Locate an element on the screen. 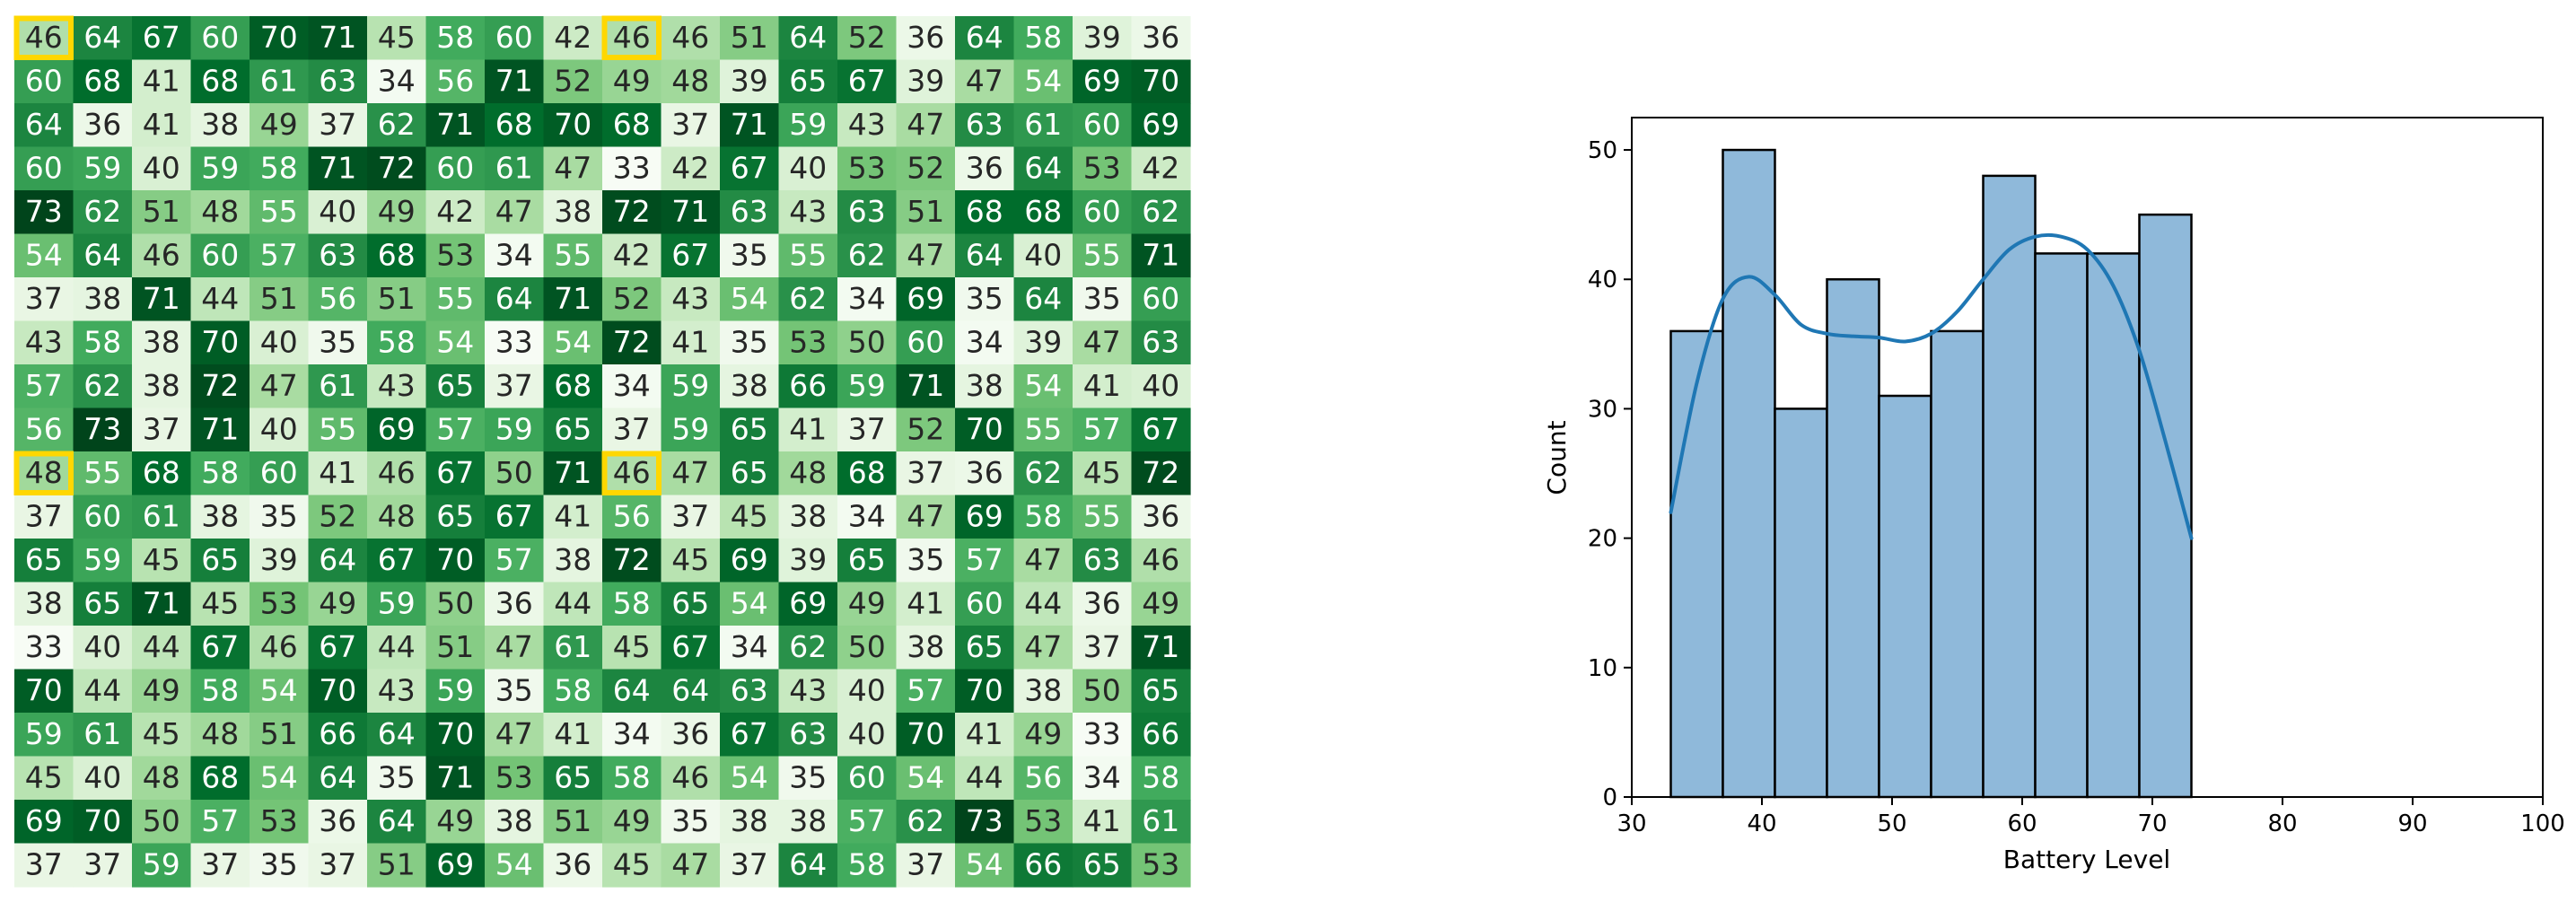 This screenshot has height=911, width=2576. heatmap-cell-label: 62 is located at coordinates (808, 646).